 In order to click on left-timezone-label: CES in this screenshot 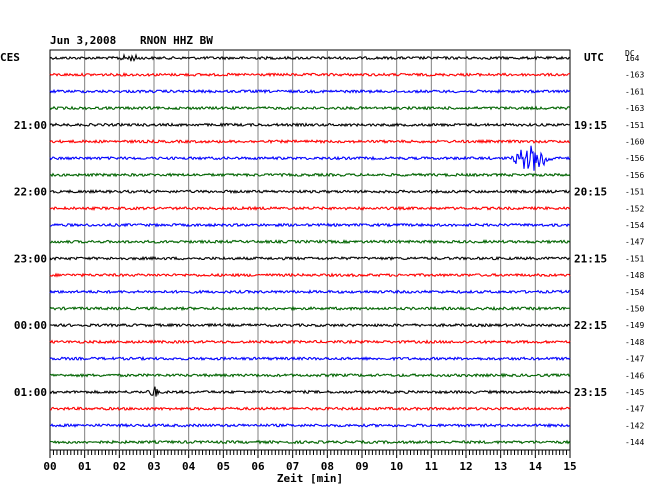, I will do `click(10, 57)`.